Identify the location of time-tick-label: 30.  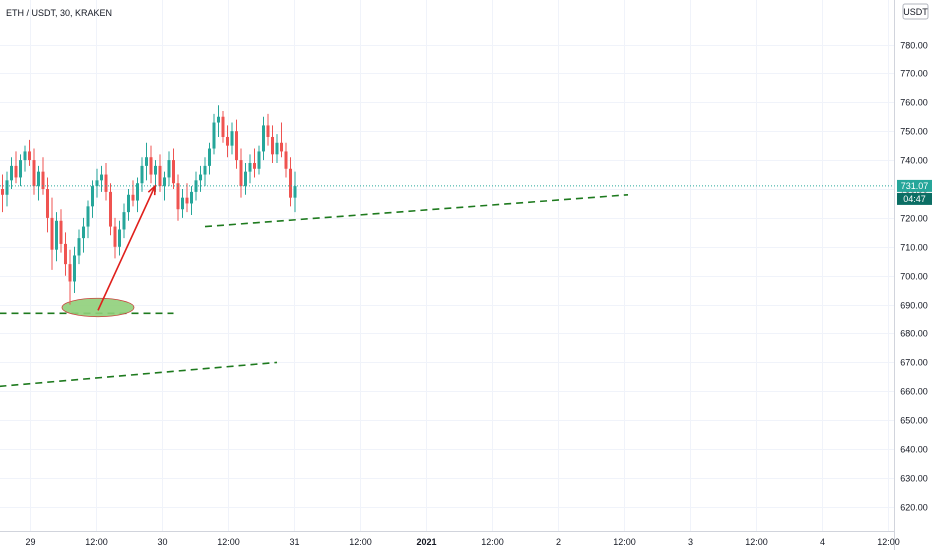
(162, 542).